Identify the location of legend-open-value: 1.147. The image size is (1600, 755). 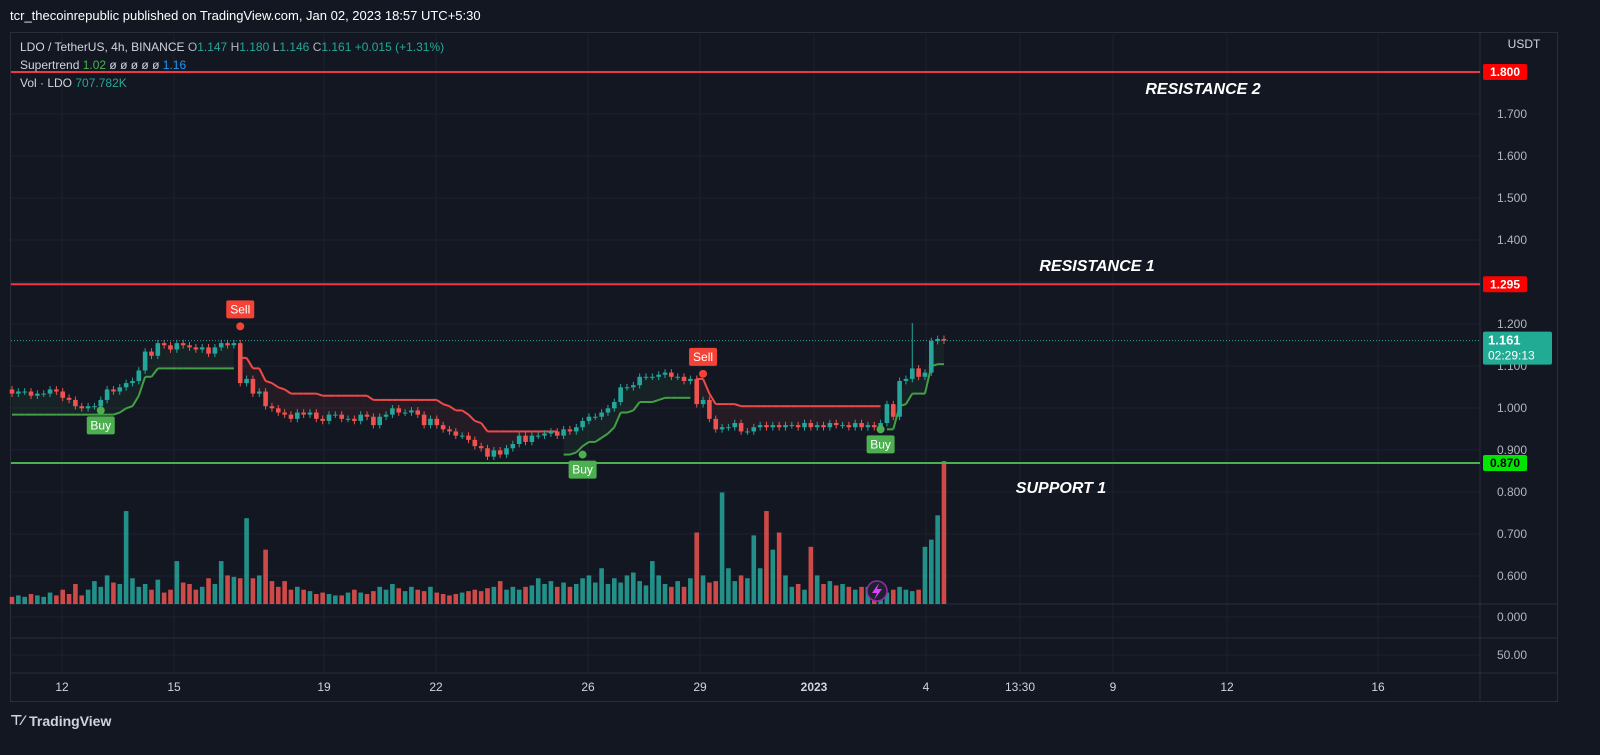
(212, 47).